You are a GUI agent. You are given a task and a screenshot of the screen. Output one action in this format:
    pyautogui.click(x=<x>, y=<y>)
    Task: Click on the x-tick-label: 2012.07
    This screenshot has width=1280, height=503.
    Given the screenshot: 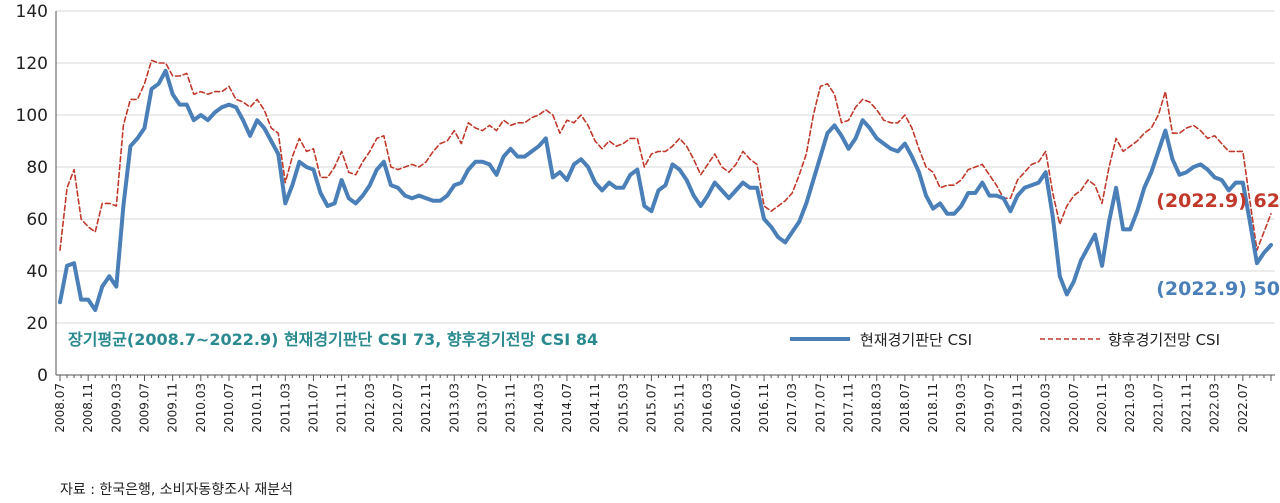 What is the action you would take?
    pyautogui.click(x=398, y=408)
    